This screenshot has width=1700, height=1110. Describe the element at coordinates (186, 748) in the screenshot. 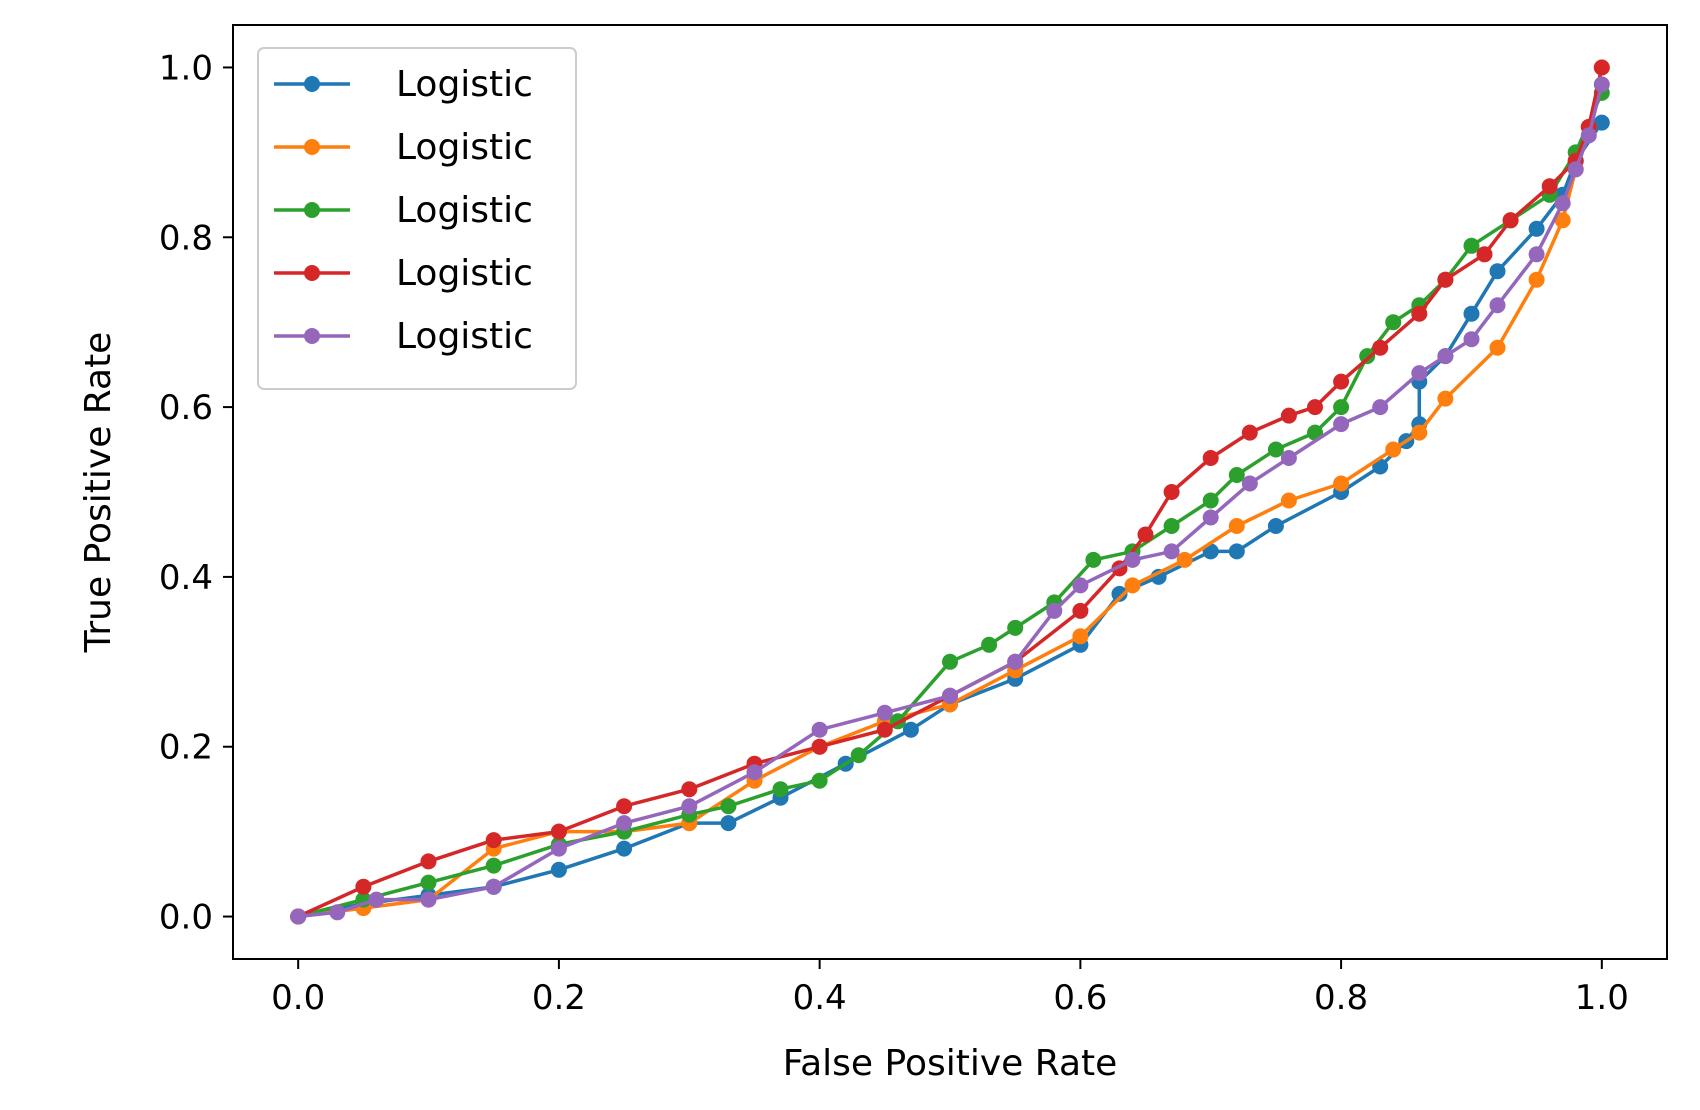

I see `y-tick-label: 0.2` at that location.